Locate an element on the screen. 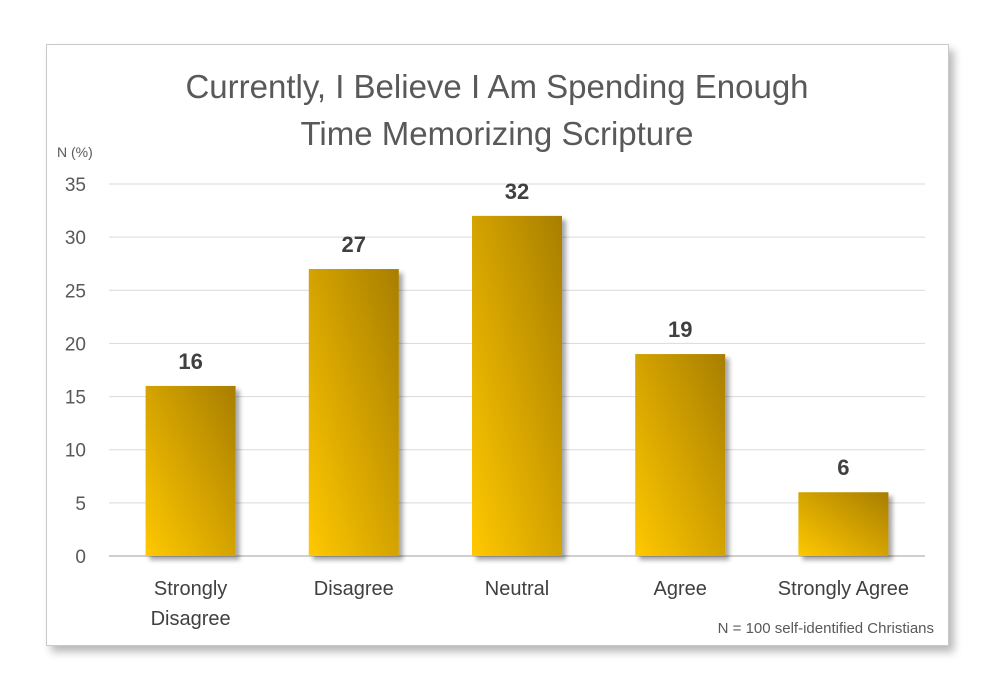 This screenshot has height=691, width=995. y-tick-label: 10 is located at coordinates (75, 451).